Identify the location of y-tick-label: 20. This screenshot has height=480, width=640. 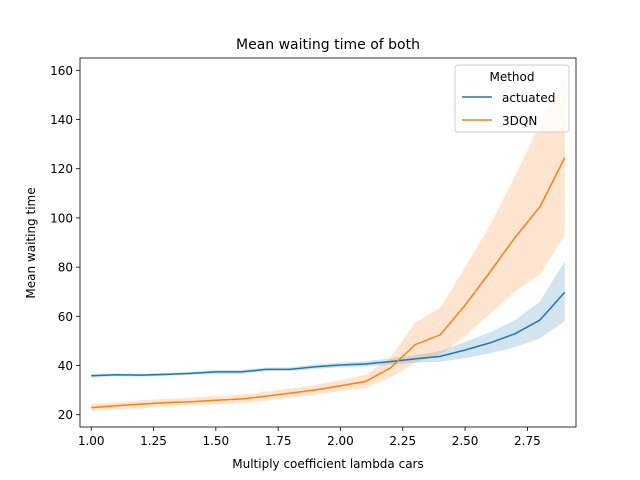
(65, 415).